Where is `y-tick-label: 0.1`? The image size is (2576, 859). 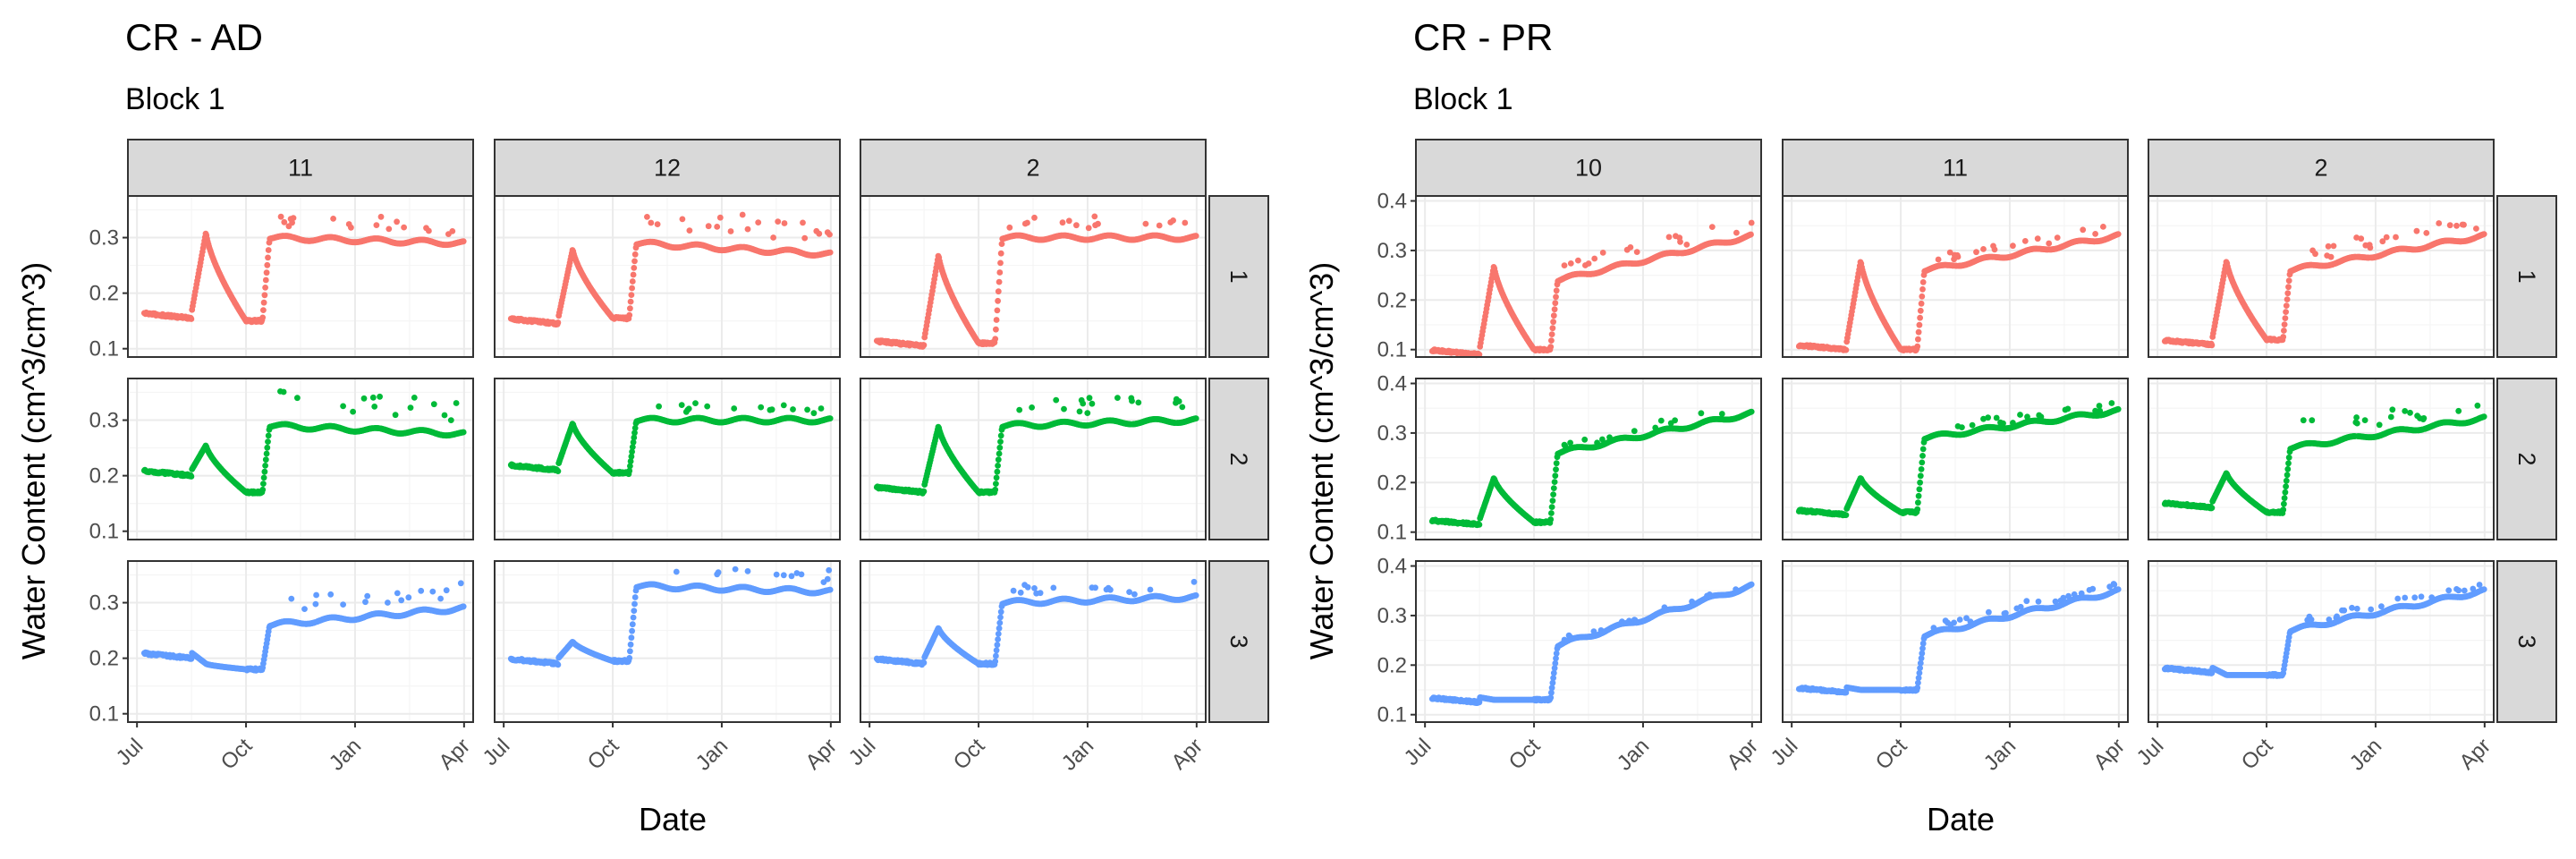 y-tick-label: 0.1 is located at coordinates (104, 349).